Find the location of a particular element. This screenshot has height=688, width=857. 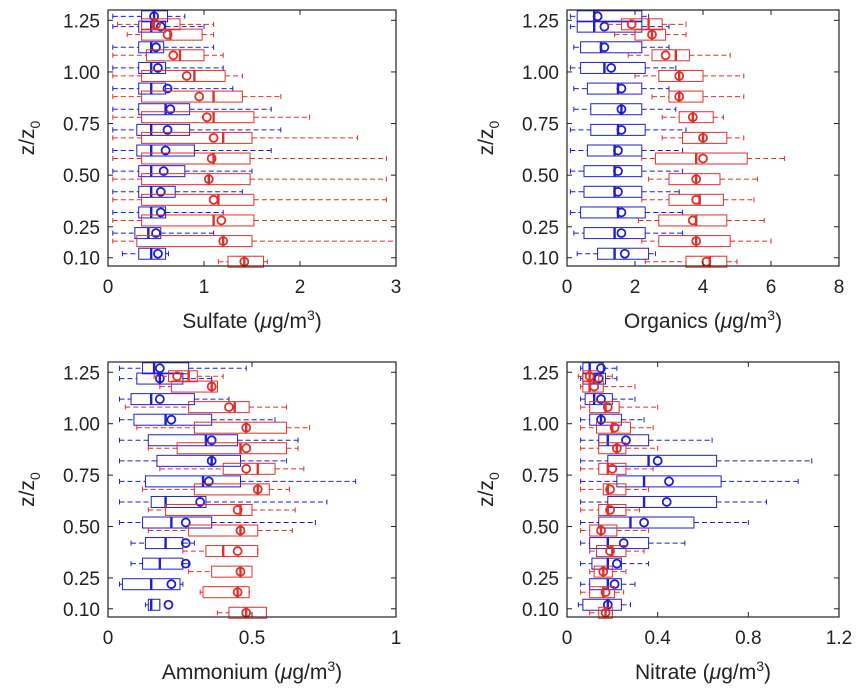

plot-frame is located at coordinates (252, 138).